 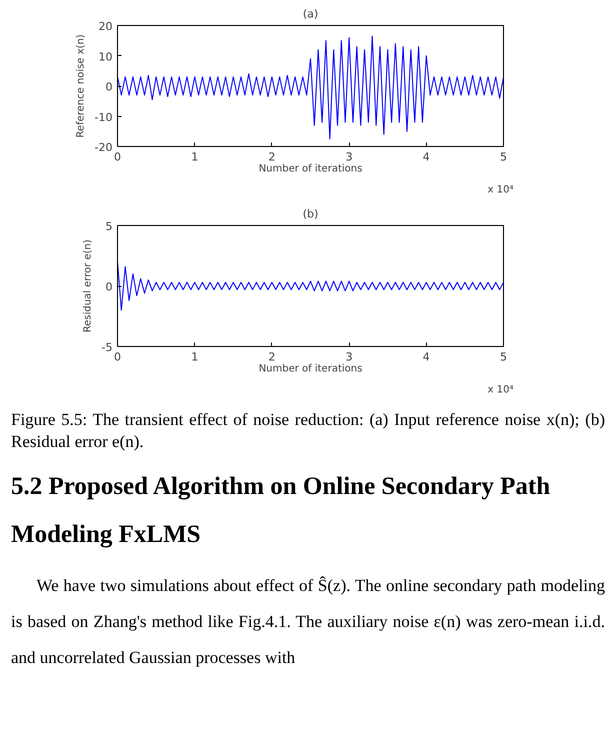 What do you see at coordinates (310, 14) in the screenshot?
I see `chart-title: (a)` at bounding box center [310, 14].